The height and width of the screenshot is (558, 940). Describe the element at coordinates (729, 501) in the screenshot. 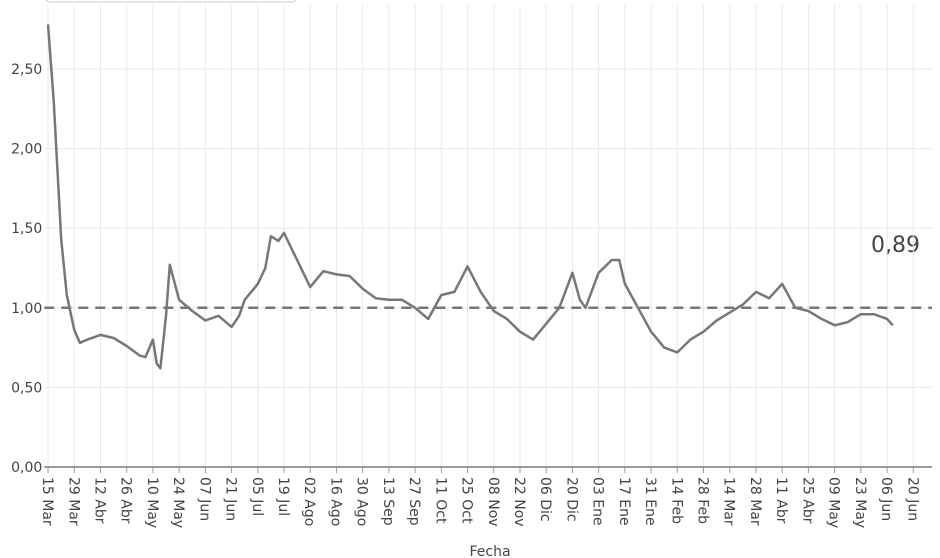

I see `x-tick-label: 14 Mar` at that location.